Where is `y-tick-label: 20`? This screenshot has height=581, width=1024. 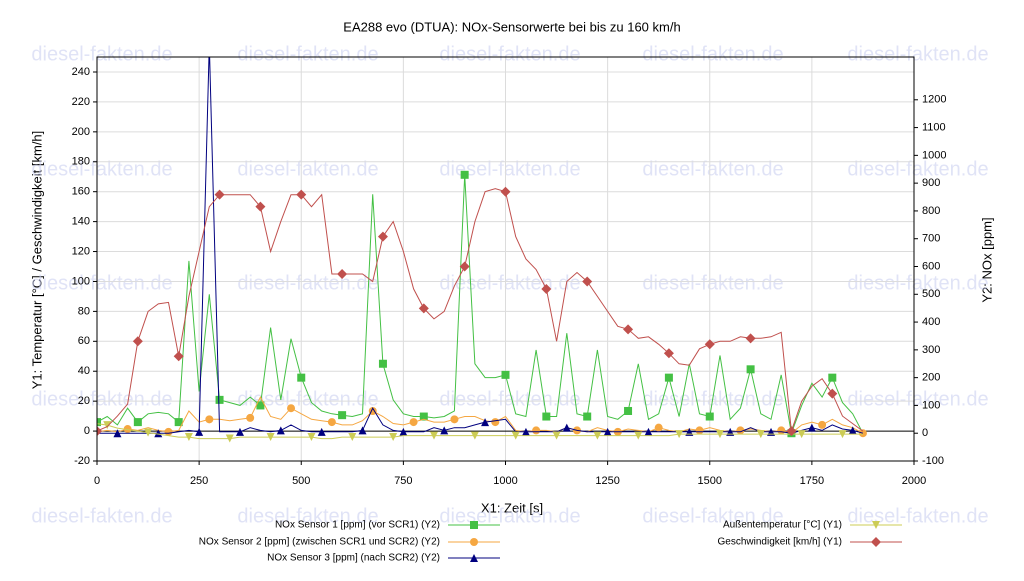 y-tick-label: 20 is located at coordinates (84, 401).